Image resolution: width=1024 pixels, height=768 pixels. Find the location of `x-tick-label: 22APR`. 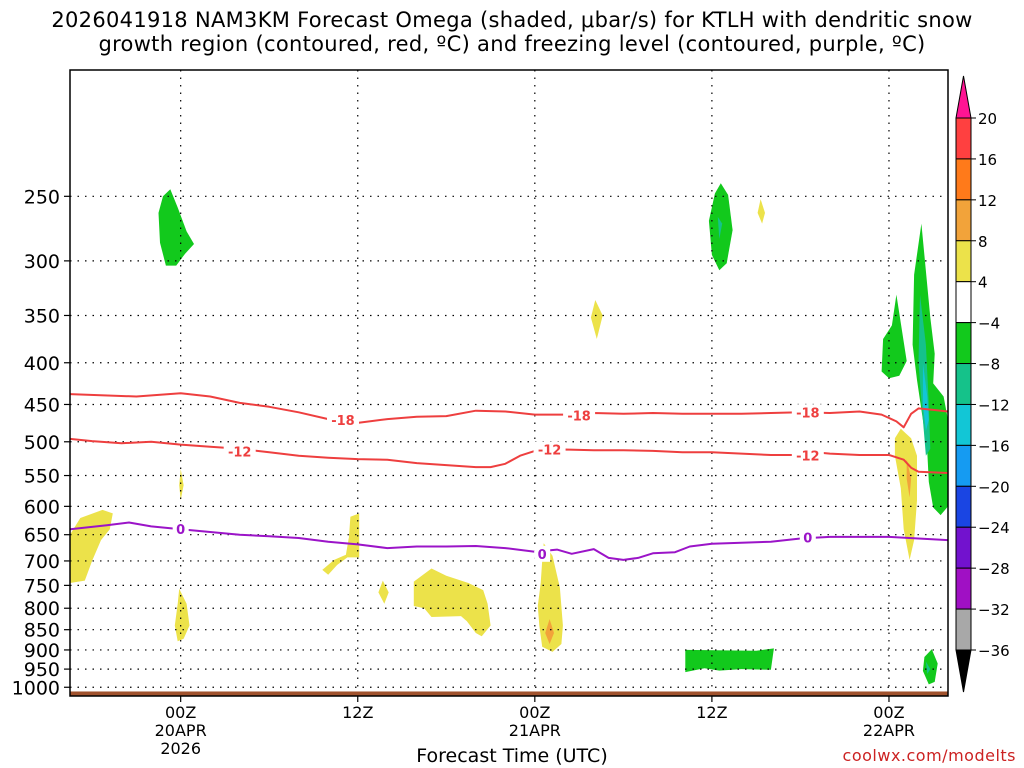

x-tick-label: 22APR is located at coordinates (889, 730).